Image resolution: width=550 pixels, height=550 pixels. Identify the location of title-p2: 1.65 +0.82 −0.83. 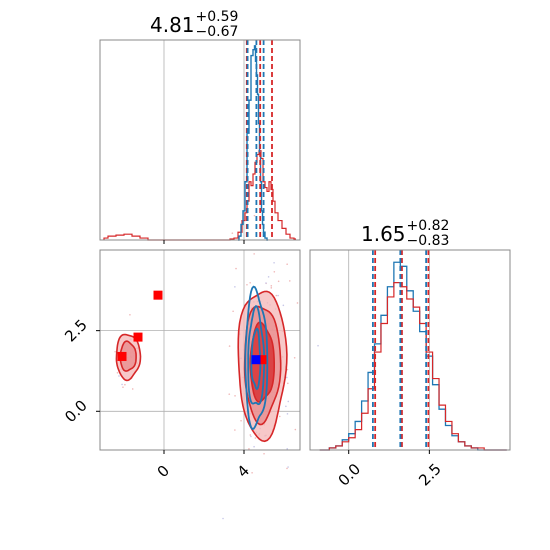
(405, 234).